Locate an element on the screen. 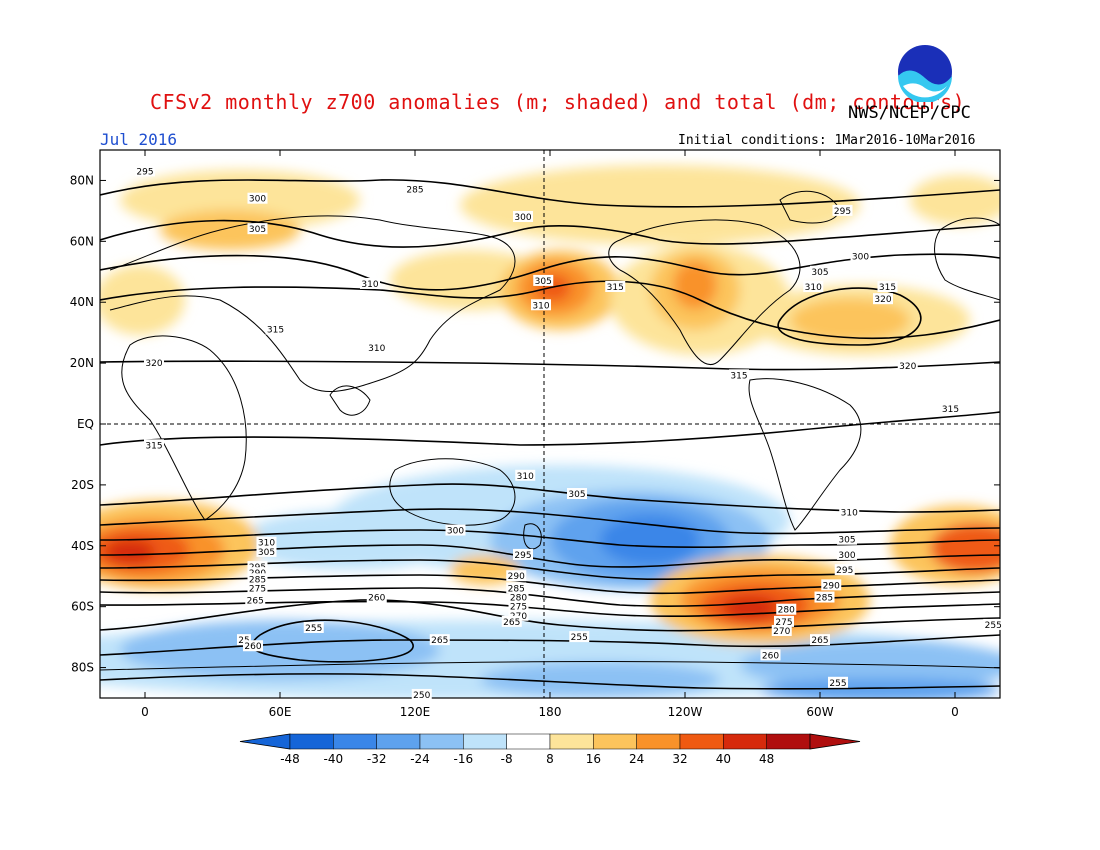 The image size is (1100, 850). longitude-labels: 0 60E 120E 180 120W 60W 0 is located at coordinates (550, 712).